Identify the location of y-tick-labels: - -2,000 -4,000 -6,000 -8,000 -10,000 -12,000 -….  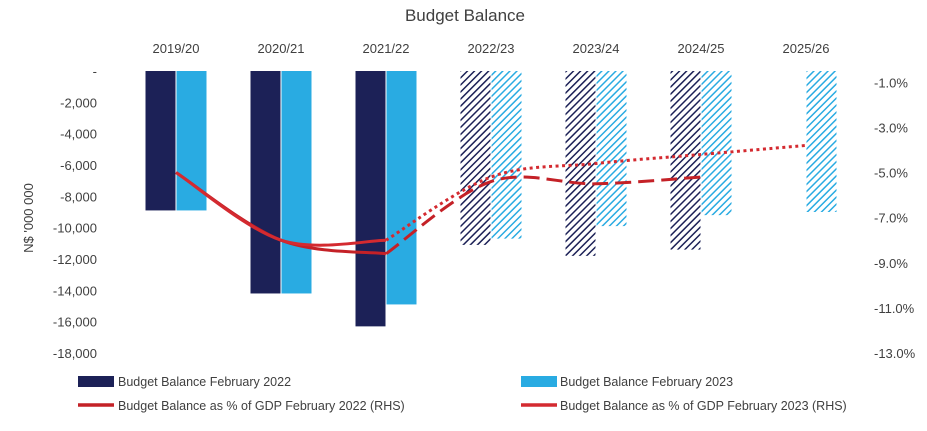
(75, 212).